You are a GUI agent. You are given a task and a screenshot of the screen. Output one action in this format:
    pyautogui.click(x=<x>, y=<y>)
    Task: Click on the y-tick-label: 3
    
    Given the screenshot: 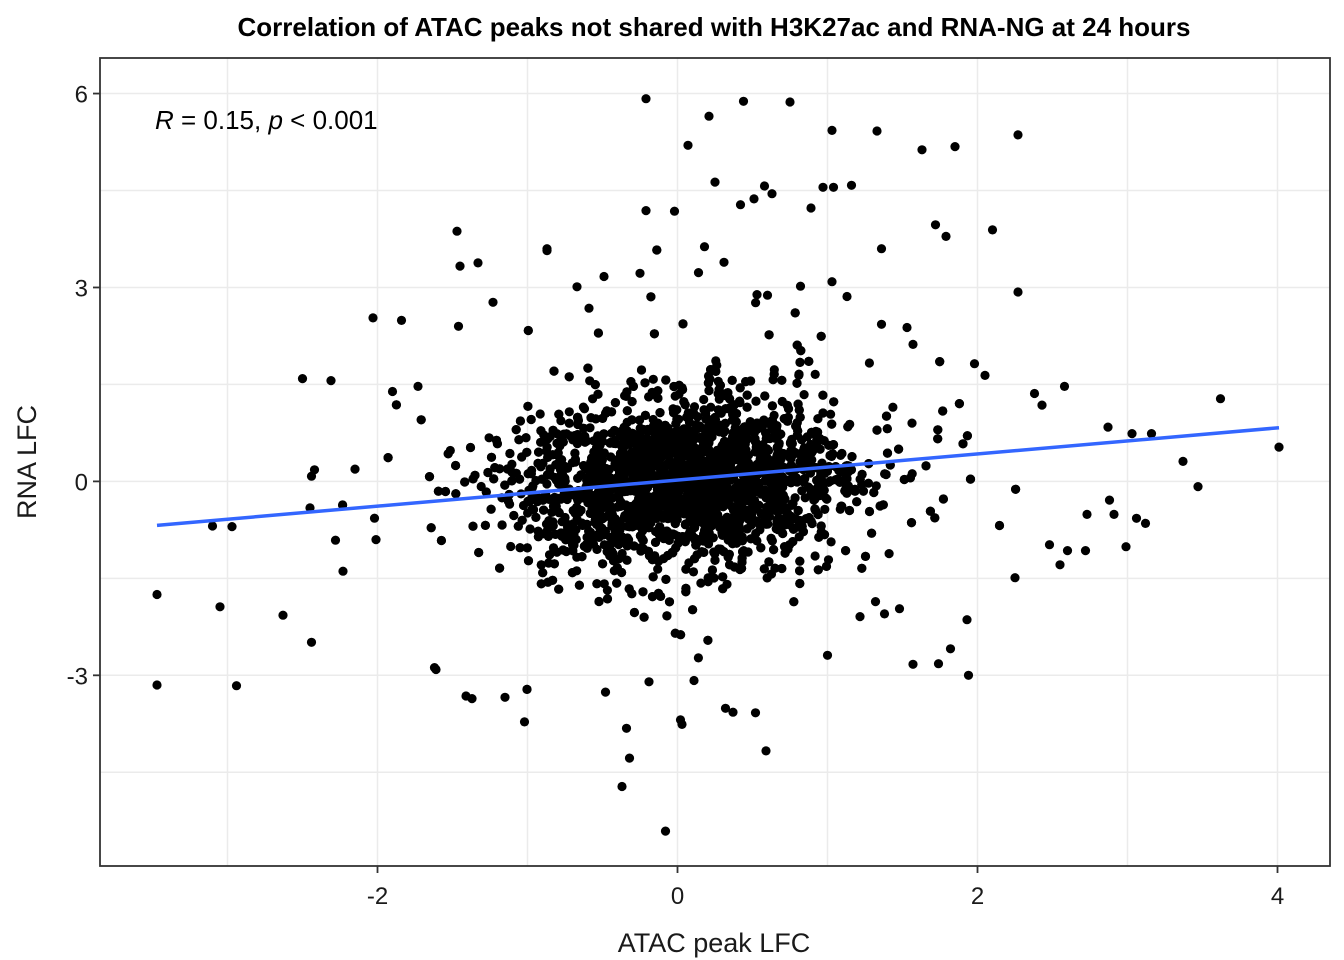 What is the action you would take?
    pyautogui.click(x=81, y=288)
    